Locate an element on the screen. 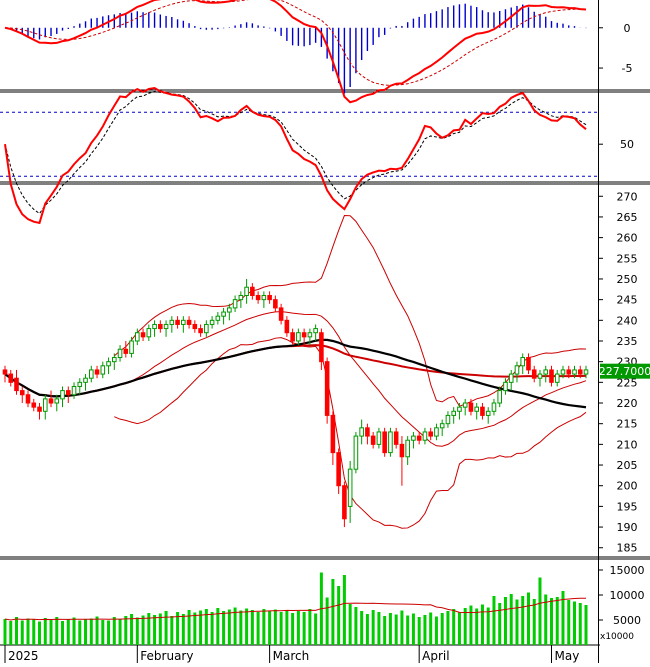 This screenshot has height=667, width=650. price-axis-tick-label: 235 is located at coordinates (627, 341).